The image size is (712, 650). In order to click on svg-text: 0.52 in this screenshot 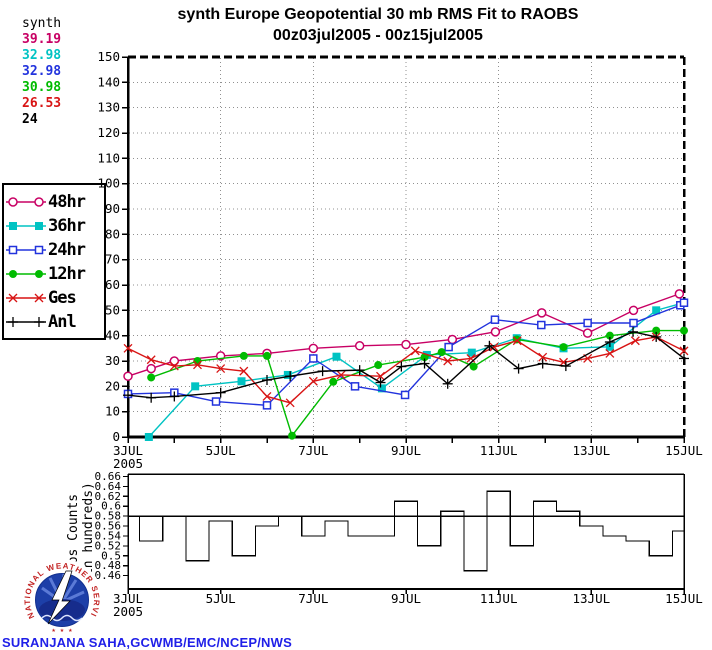, I will do `click(108, 545)`.